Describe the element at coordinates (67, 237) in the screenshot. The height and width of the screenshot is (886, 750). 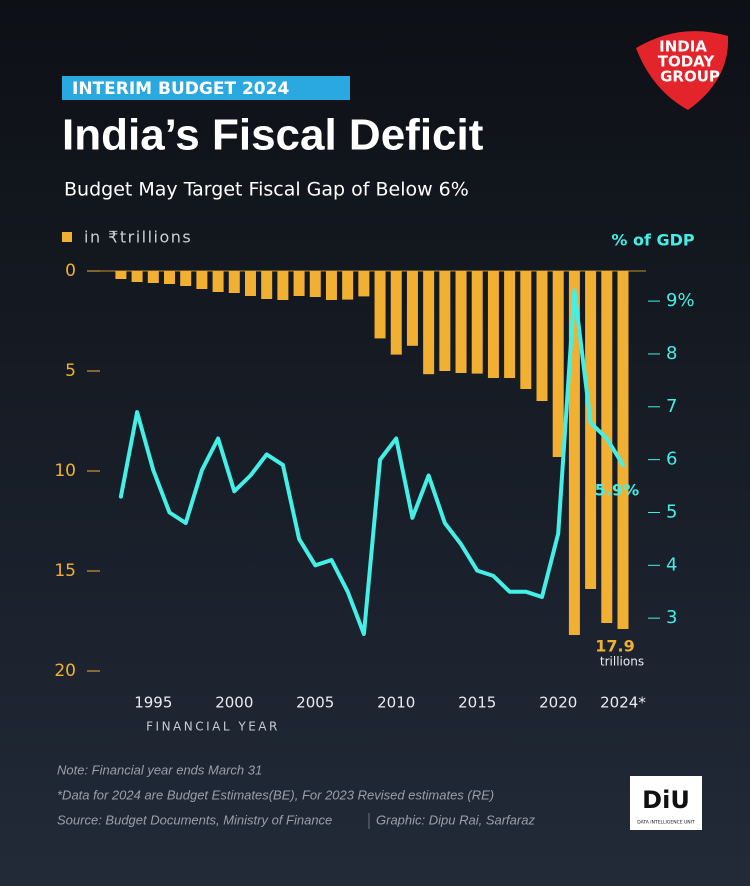
I see `legend-swatch` at that location.